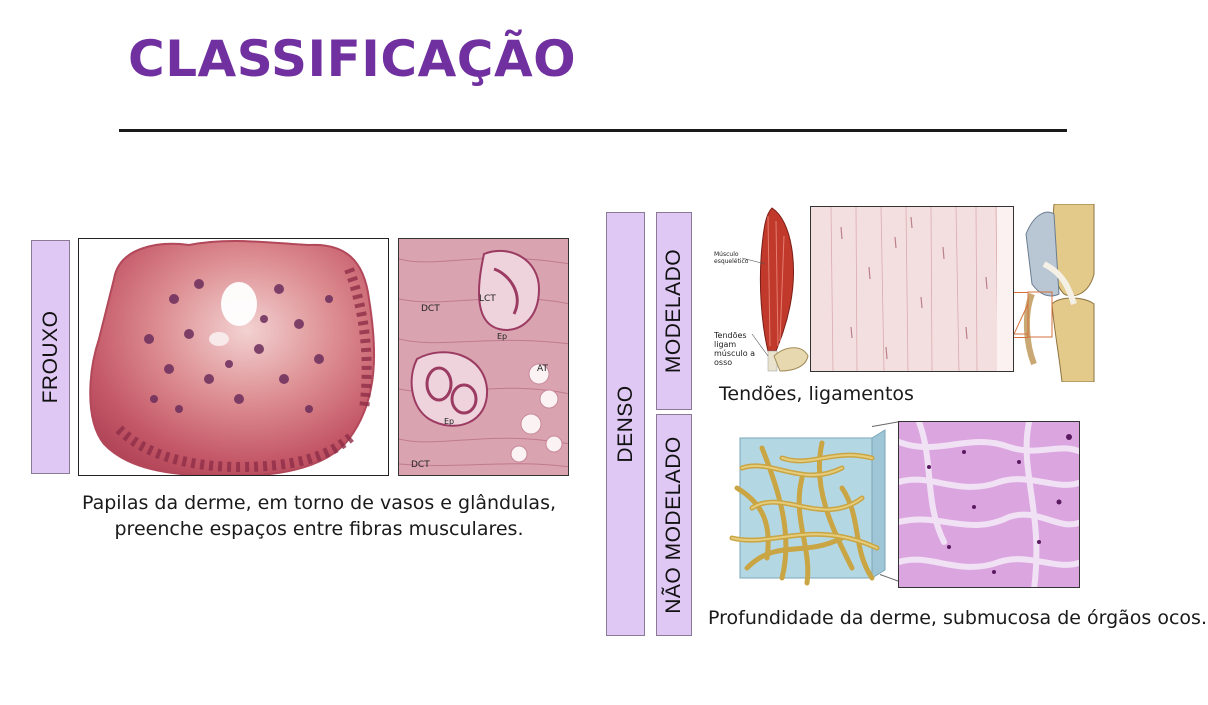 The width and height of the screenshot is (1208, 705). What do you see at coordinates (806, 508) in the screenshot?
I see `collagen-fiber-diagram` at bounding box center [806, 508].